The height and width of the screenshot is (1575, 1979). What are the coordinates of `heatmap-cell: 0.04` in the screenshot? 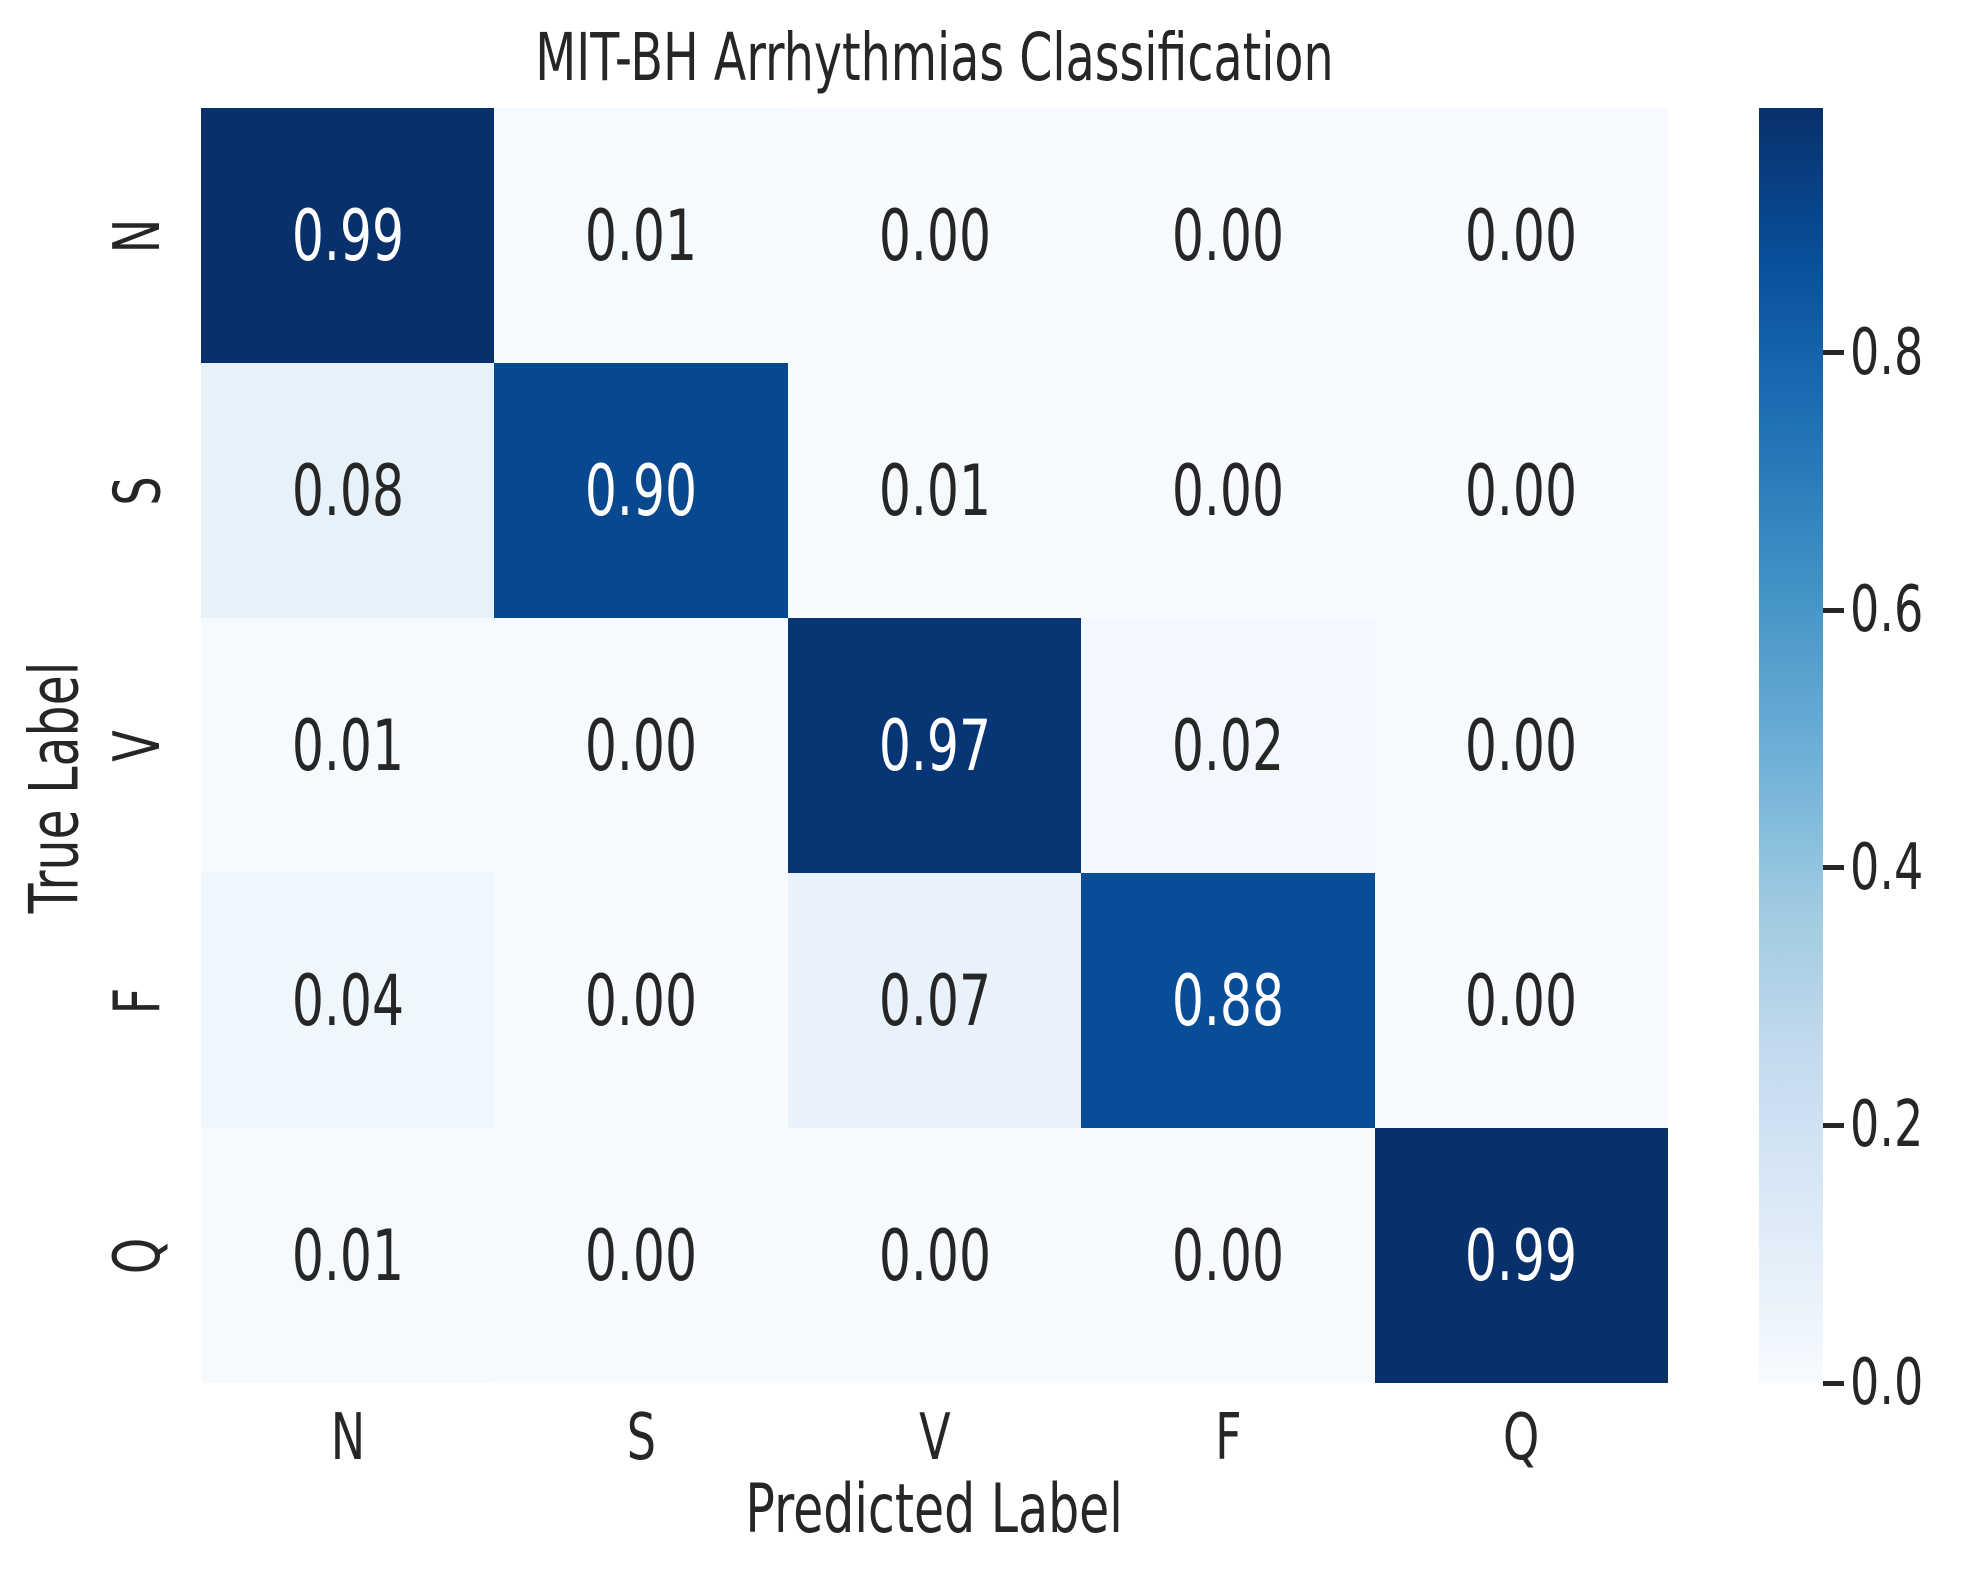 It's located at (348, 1000).